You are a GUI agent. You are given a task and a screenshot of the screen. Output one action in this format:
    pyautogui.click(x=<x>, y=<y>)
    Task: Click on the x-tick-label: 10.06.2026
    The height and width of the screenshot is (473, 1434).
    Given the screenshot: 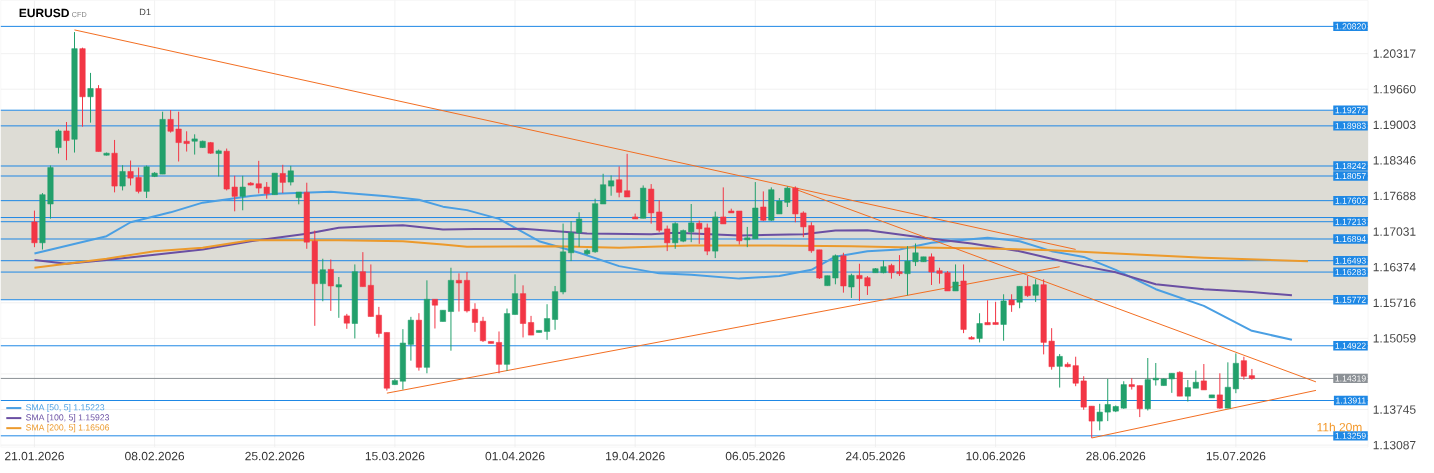 What is the action you would take?
    pyautogui.click(x=996, y=456)
    